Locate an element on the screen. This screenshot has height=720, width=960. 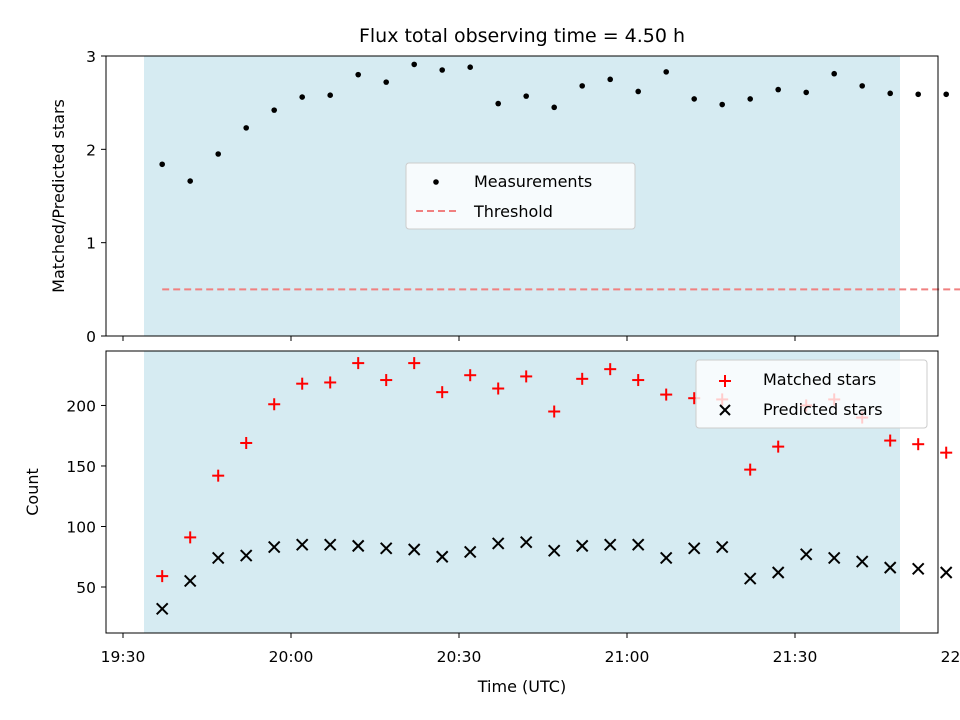
bottom-y-tick-label: 150 is located at coordinates (81, 467).